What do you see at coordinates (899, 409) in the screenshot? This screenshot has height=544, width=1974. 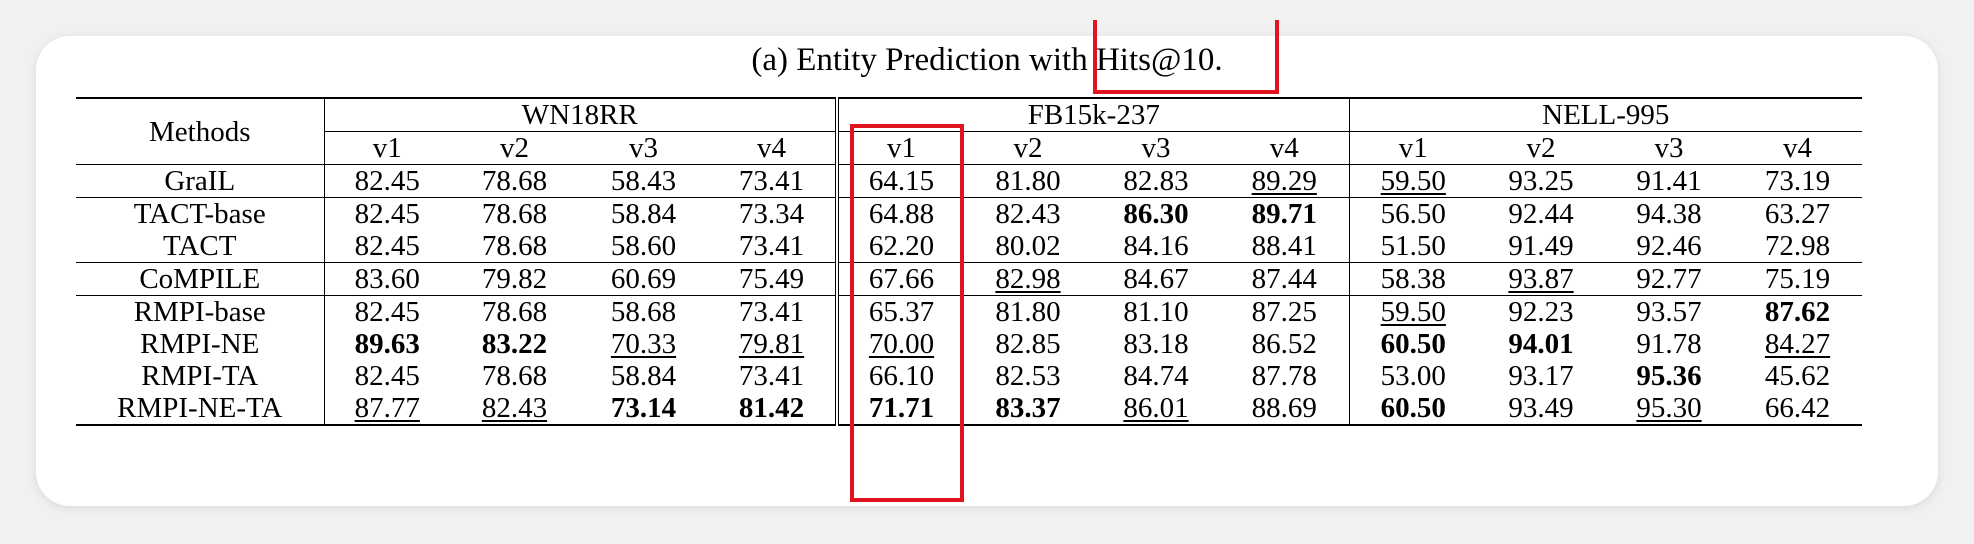 I see `score-cell: 71.71` at bounding box center [899, 409].